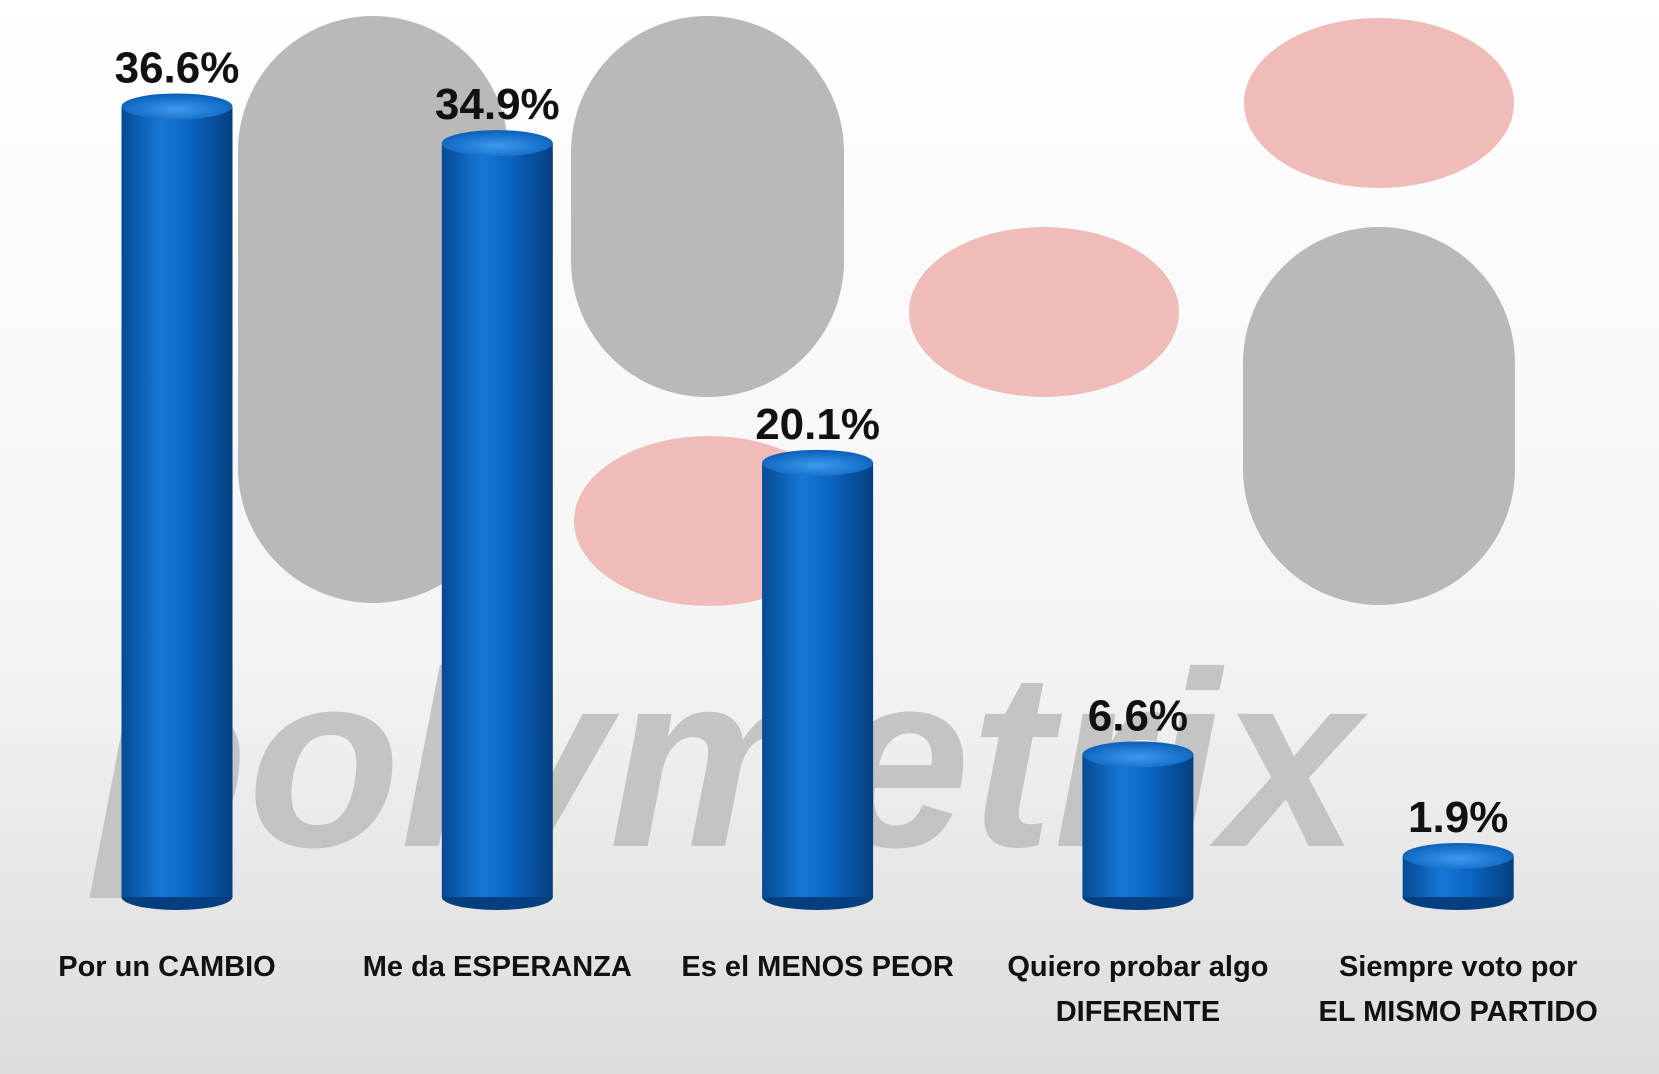 The height and width of the screenshot is (1074, 1659). Describe the element at coordinates (817, 967) in the screenshot. I see `x-tick-label: Es el MENOS PEOR` at that location.